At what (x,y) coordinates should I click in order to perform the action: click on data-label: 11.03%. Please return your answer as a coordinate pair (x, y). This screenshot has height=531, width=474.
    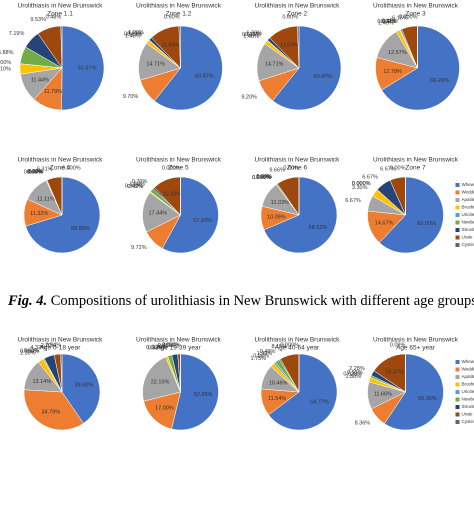
    Looking at the image, I should click on (280, 203).